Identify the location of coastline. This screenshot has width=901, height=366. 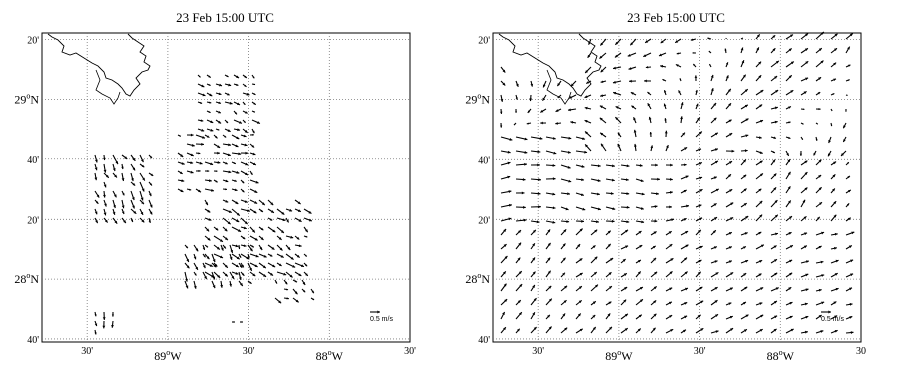
(550, 65).